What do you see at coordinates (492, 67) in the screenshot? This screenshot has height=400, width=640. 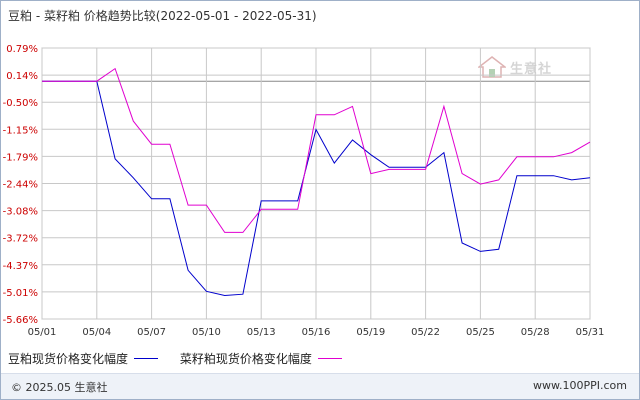 I see `house-logo-icon` at bounding box center [492, 67].